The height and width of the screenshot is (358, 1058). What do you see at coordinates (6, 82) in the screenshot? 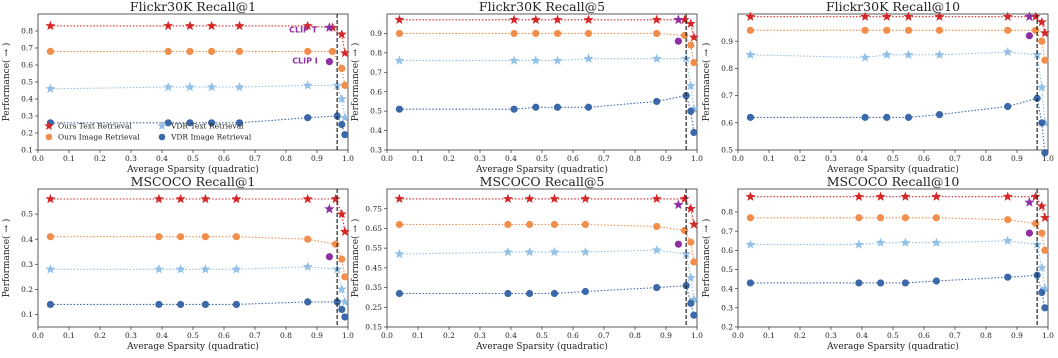
I see `y-axis-label: Performance( → )` at bounding box center [6, 82].